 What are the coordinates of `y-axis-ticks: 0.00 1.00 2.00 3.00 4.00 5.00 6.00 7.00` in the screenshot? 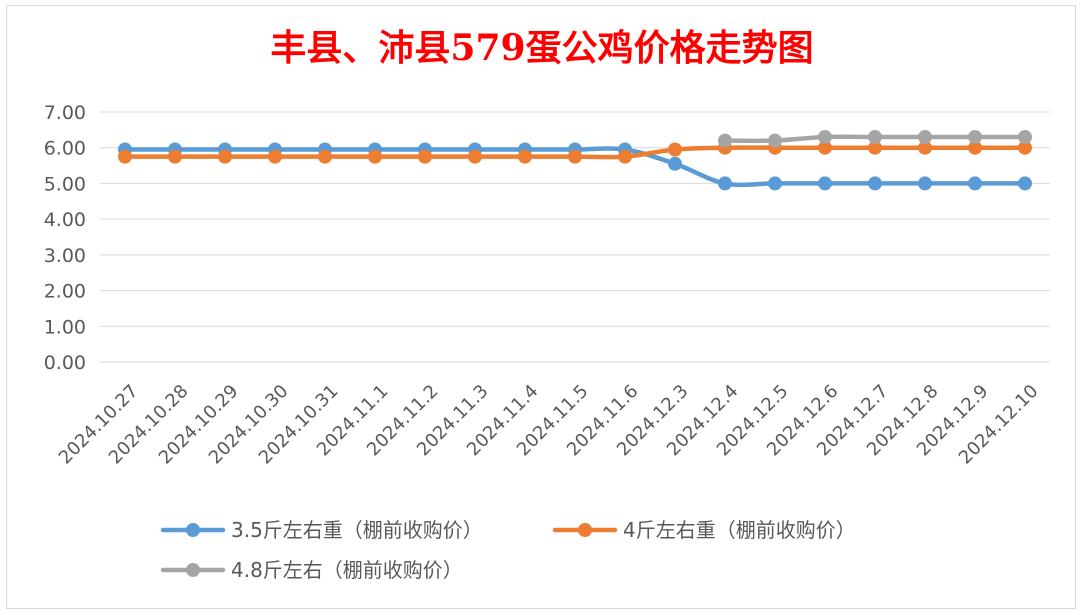 It's located at (65, 238).